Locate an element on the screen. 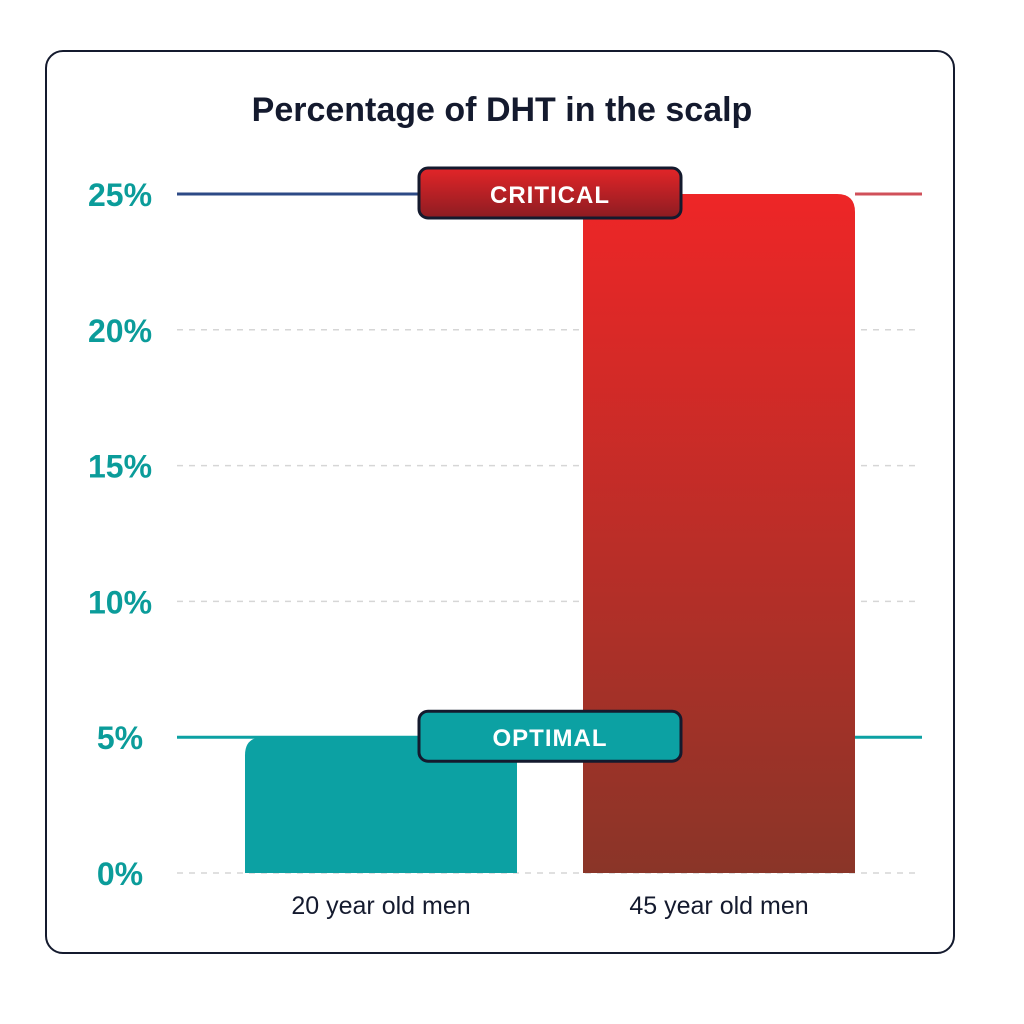 Image resolution: width=1024 pixels, height=1024 pixels. y-tick-label: 5% is located at coordinates (120, 738).